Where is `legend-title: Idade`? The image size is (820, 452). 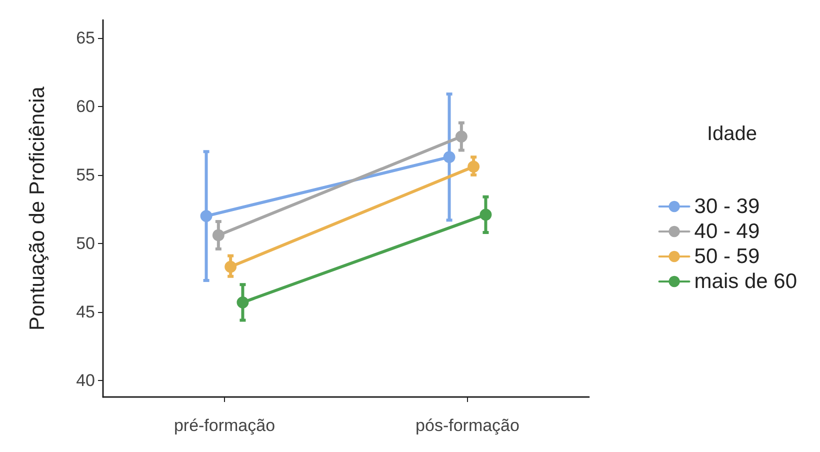 legend-title: Idade is located at coordinates (732, 134).